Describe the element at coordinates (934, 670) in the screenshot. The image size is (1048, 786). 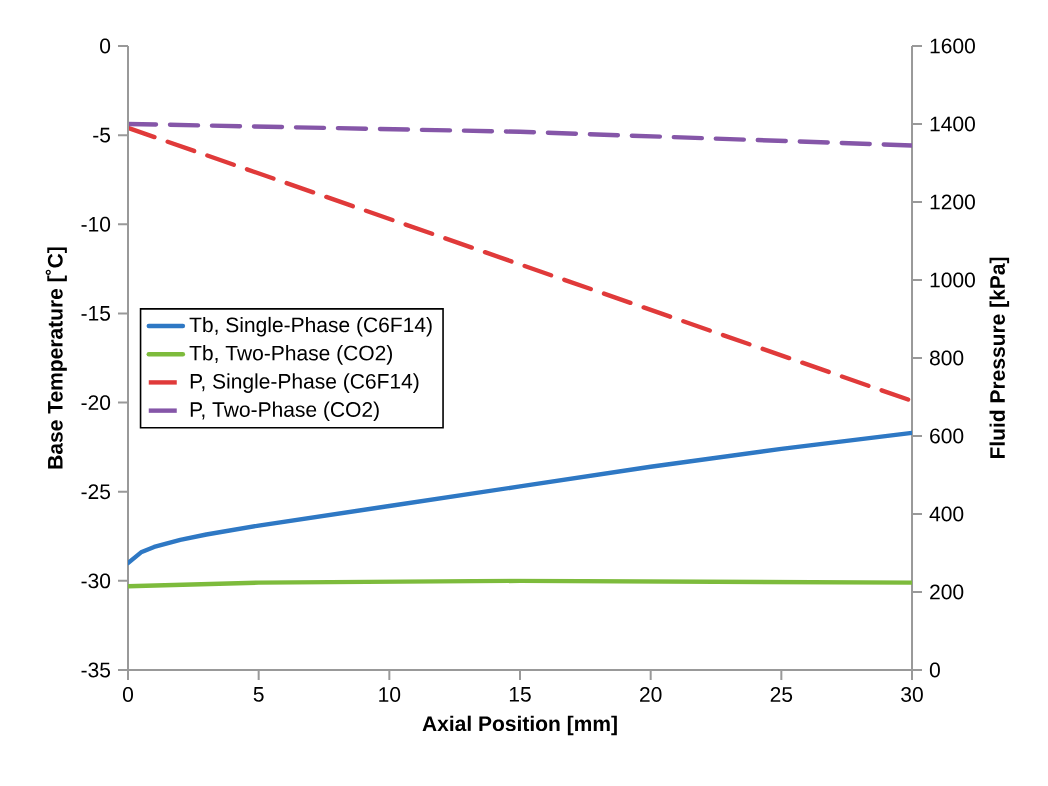
I see `y2-tick-label: 0` at that location.